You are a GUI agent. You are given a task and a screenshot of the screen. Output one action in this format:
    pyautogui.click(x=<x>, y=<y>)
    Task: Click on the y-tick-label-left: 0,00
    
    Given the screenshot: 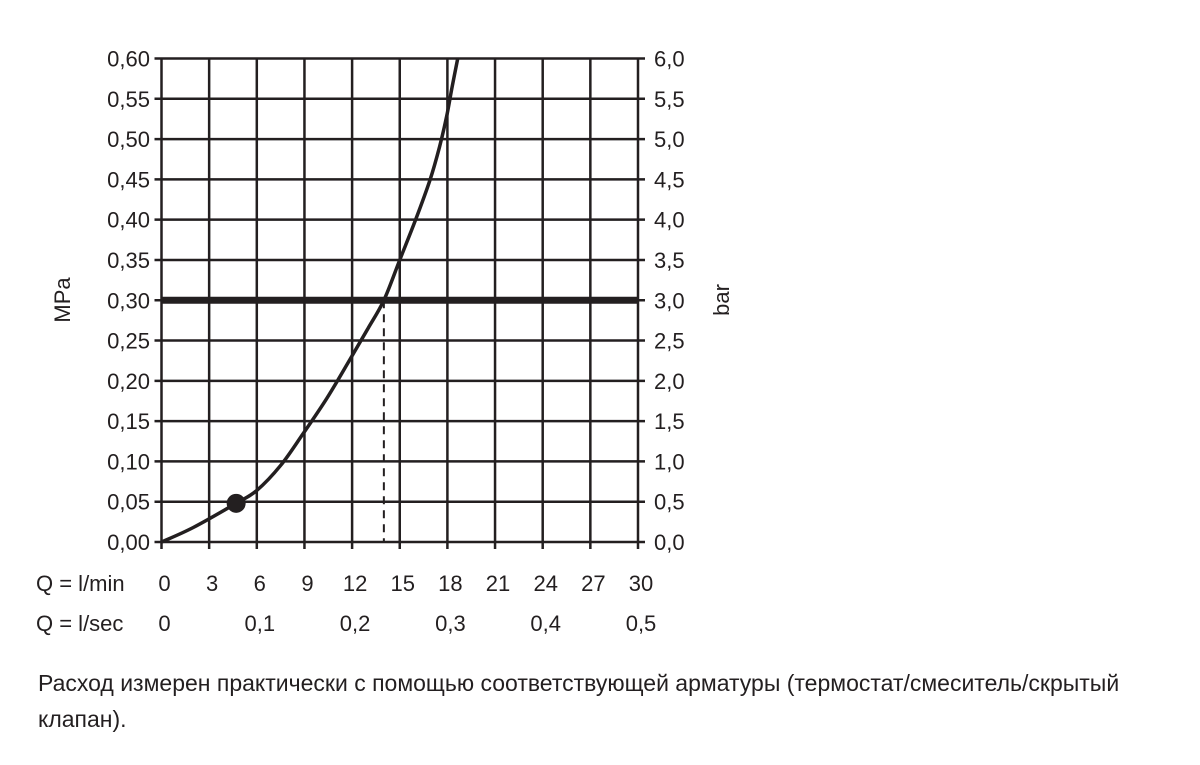 What is the action you would take?
    pyautogui.click(x=128, y=542)
    